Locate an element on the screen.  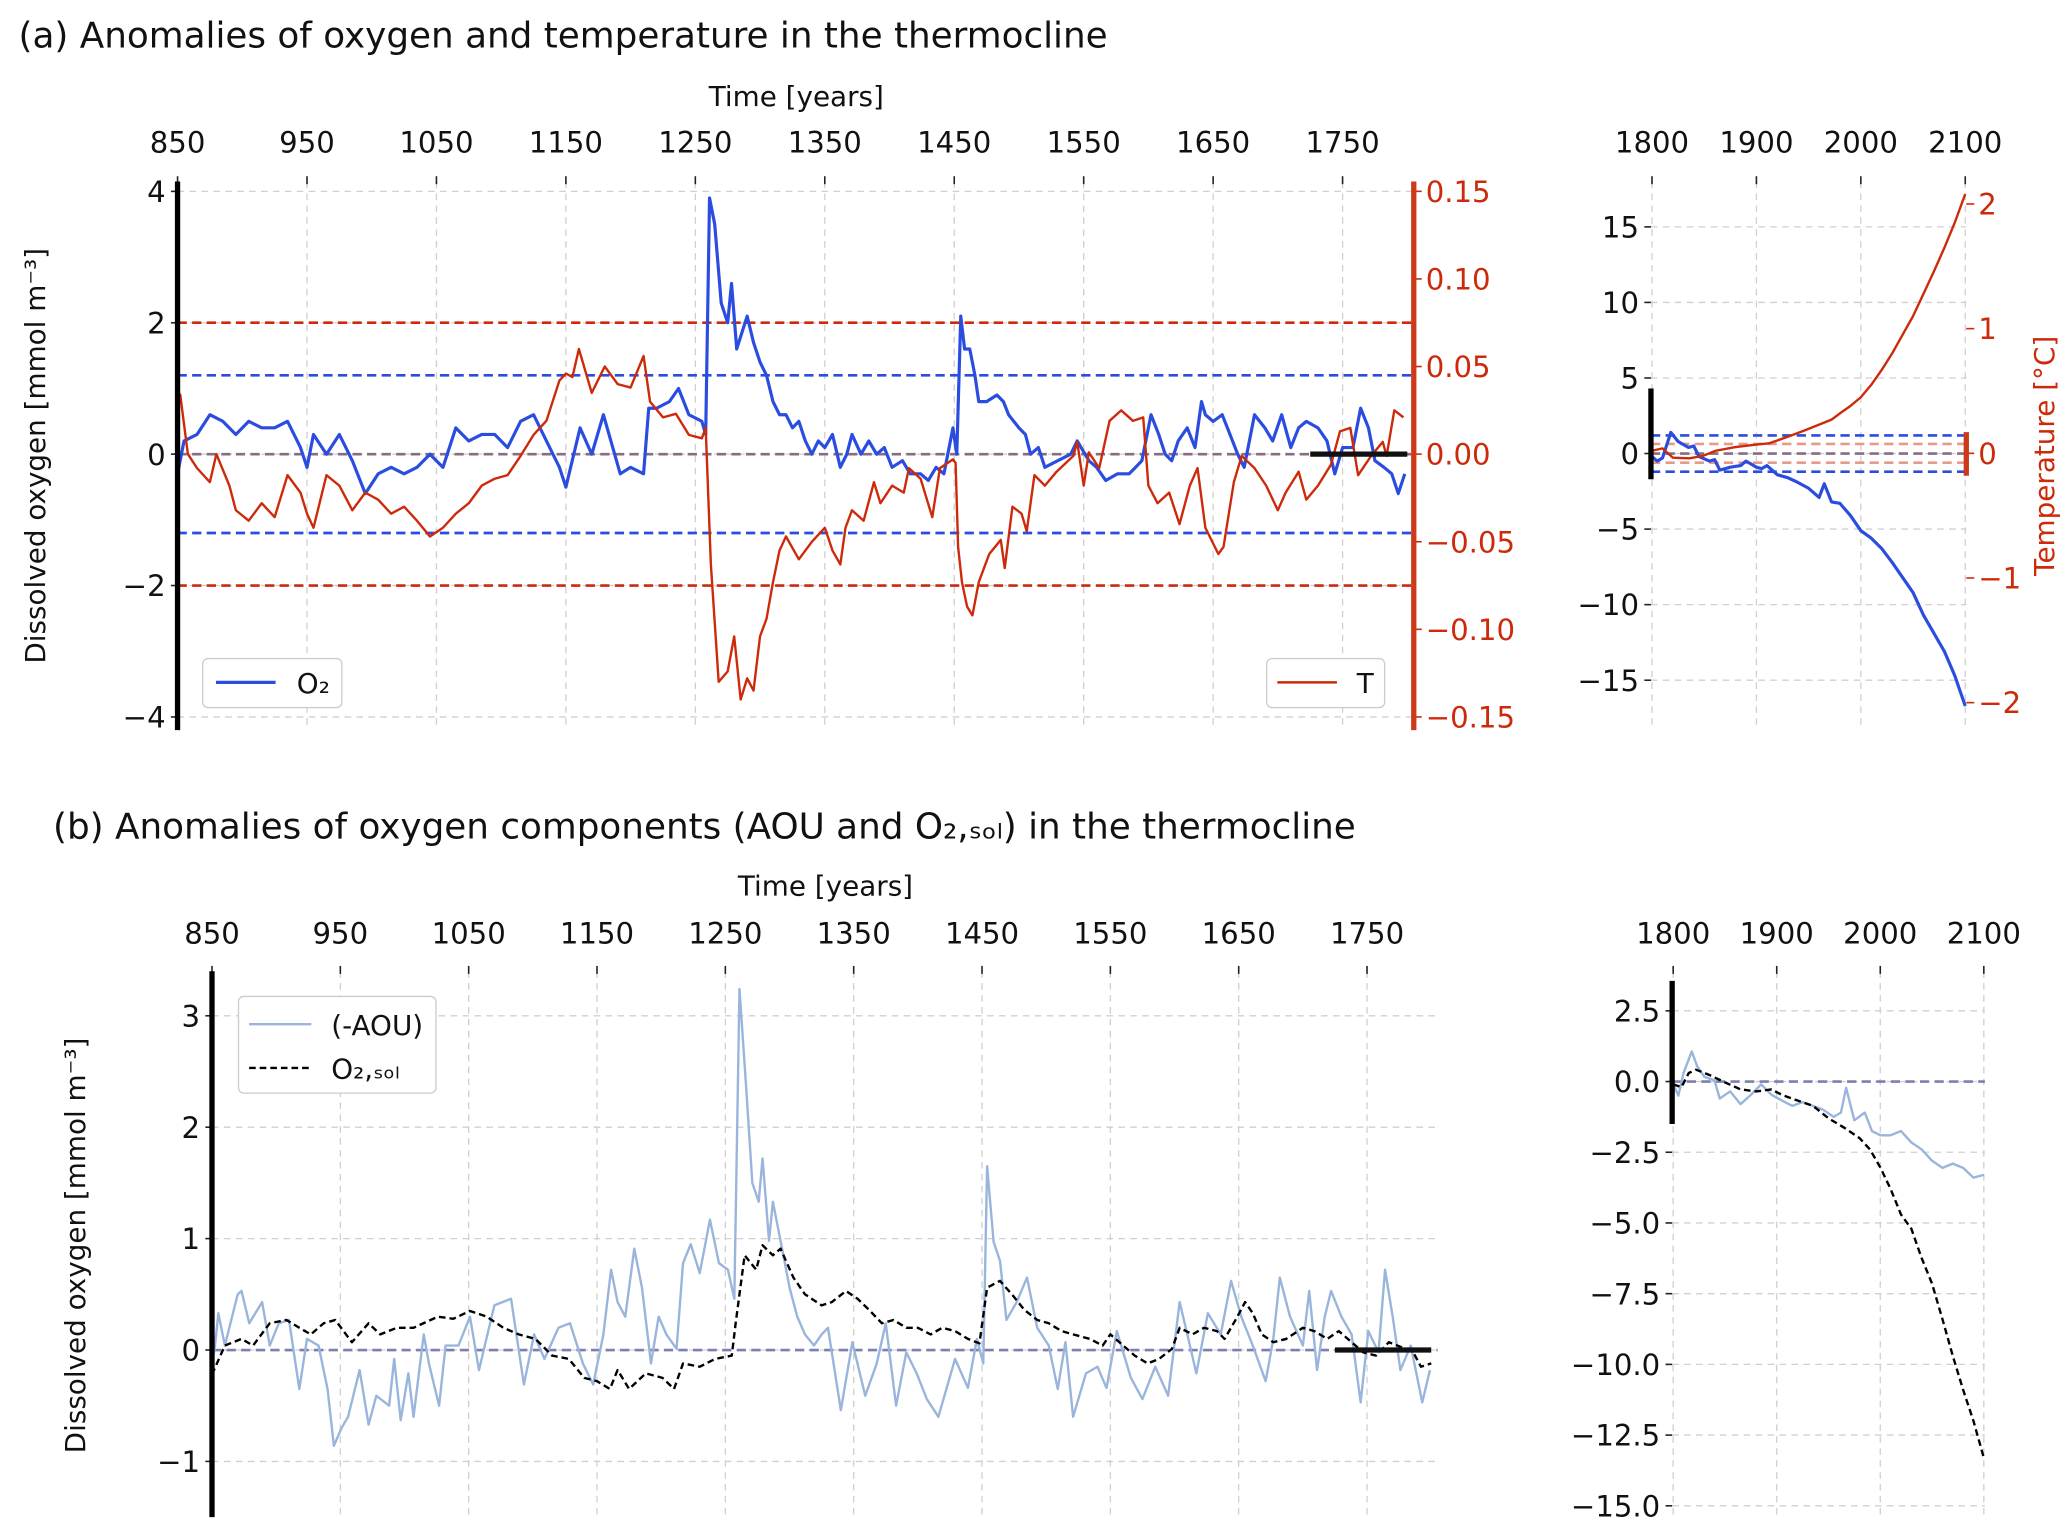
y-tick-label: 5 is located at coordinates (1629, 379).